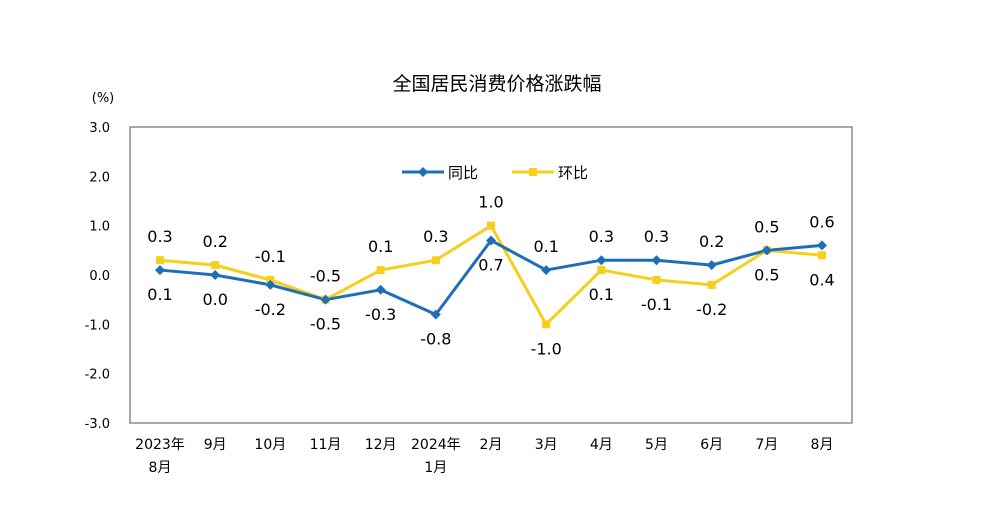 This screenshot has width=991, height=531. What do you see at coordinates (99, 227) in the screenshot?
I see `y-tick-label: 1.0` at bounding box center [99, 227].